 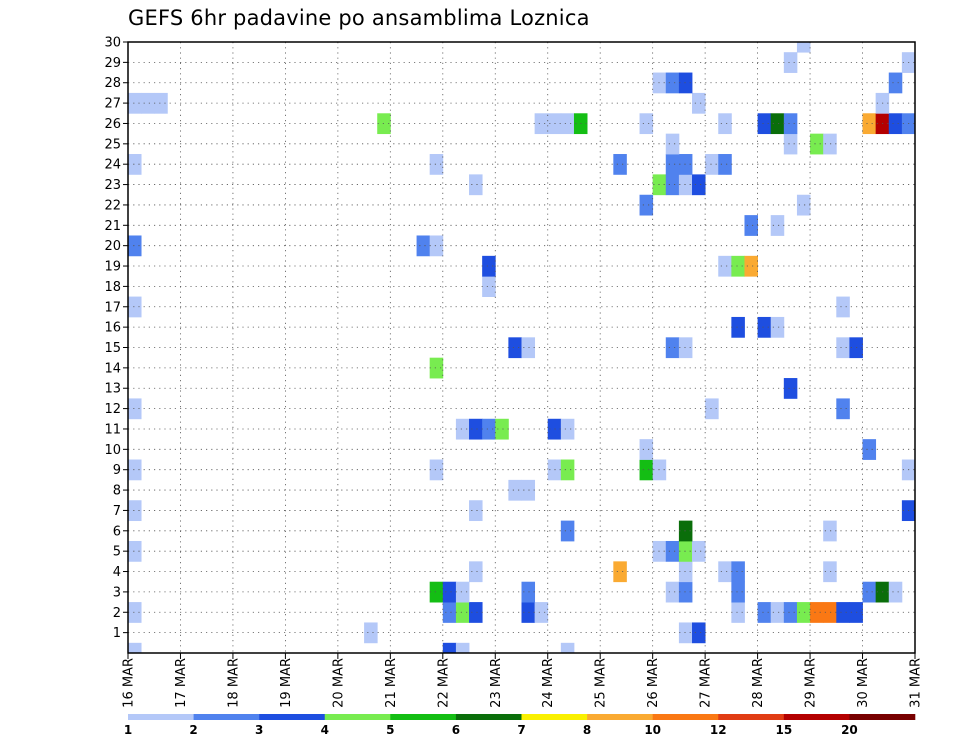 What do you see at coordinates (783, 730) in the screenshot?
I see `colorbar-label: 15` at bounding box center [783, 730].